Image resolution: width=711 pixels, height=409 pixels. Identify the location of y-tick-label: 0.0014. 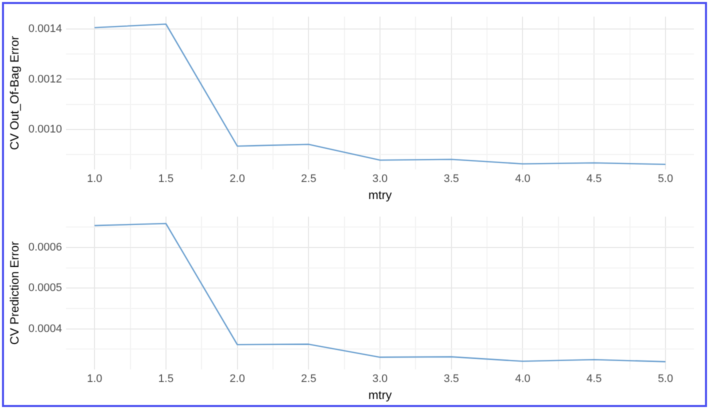
(45, 29).